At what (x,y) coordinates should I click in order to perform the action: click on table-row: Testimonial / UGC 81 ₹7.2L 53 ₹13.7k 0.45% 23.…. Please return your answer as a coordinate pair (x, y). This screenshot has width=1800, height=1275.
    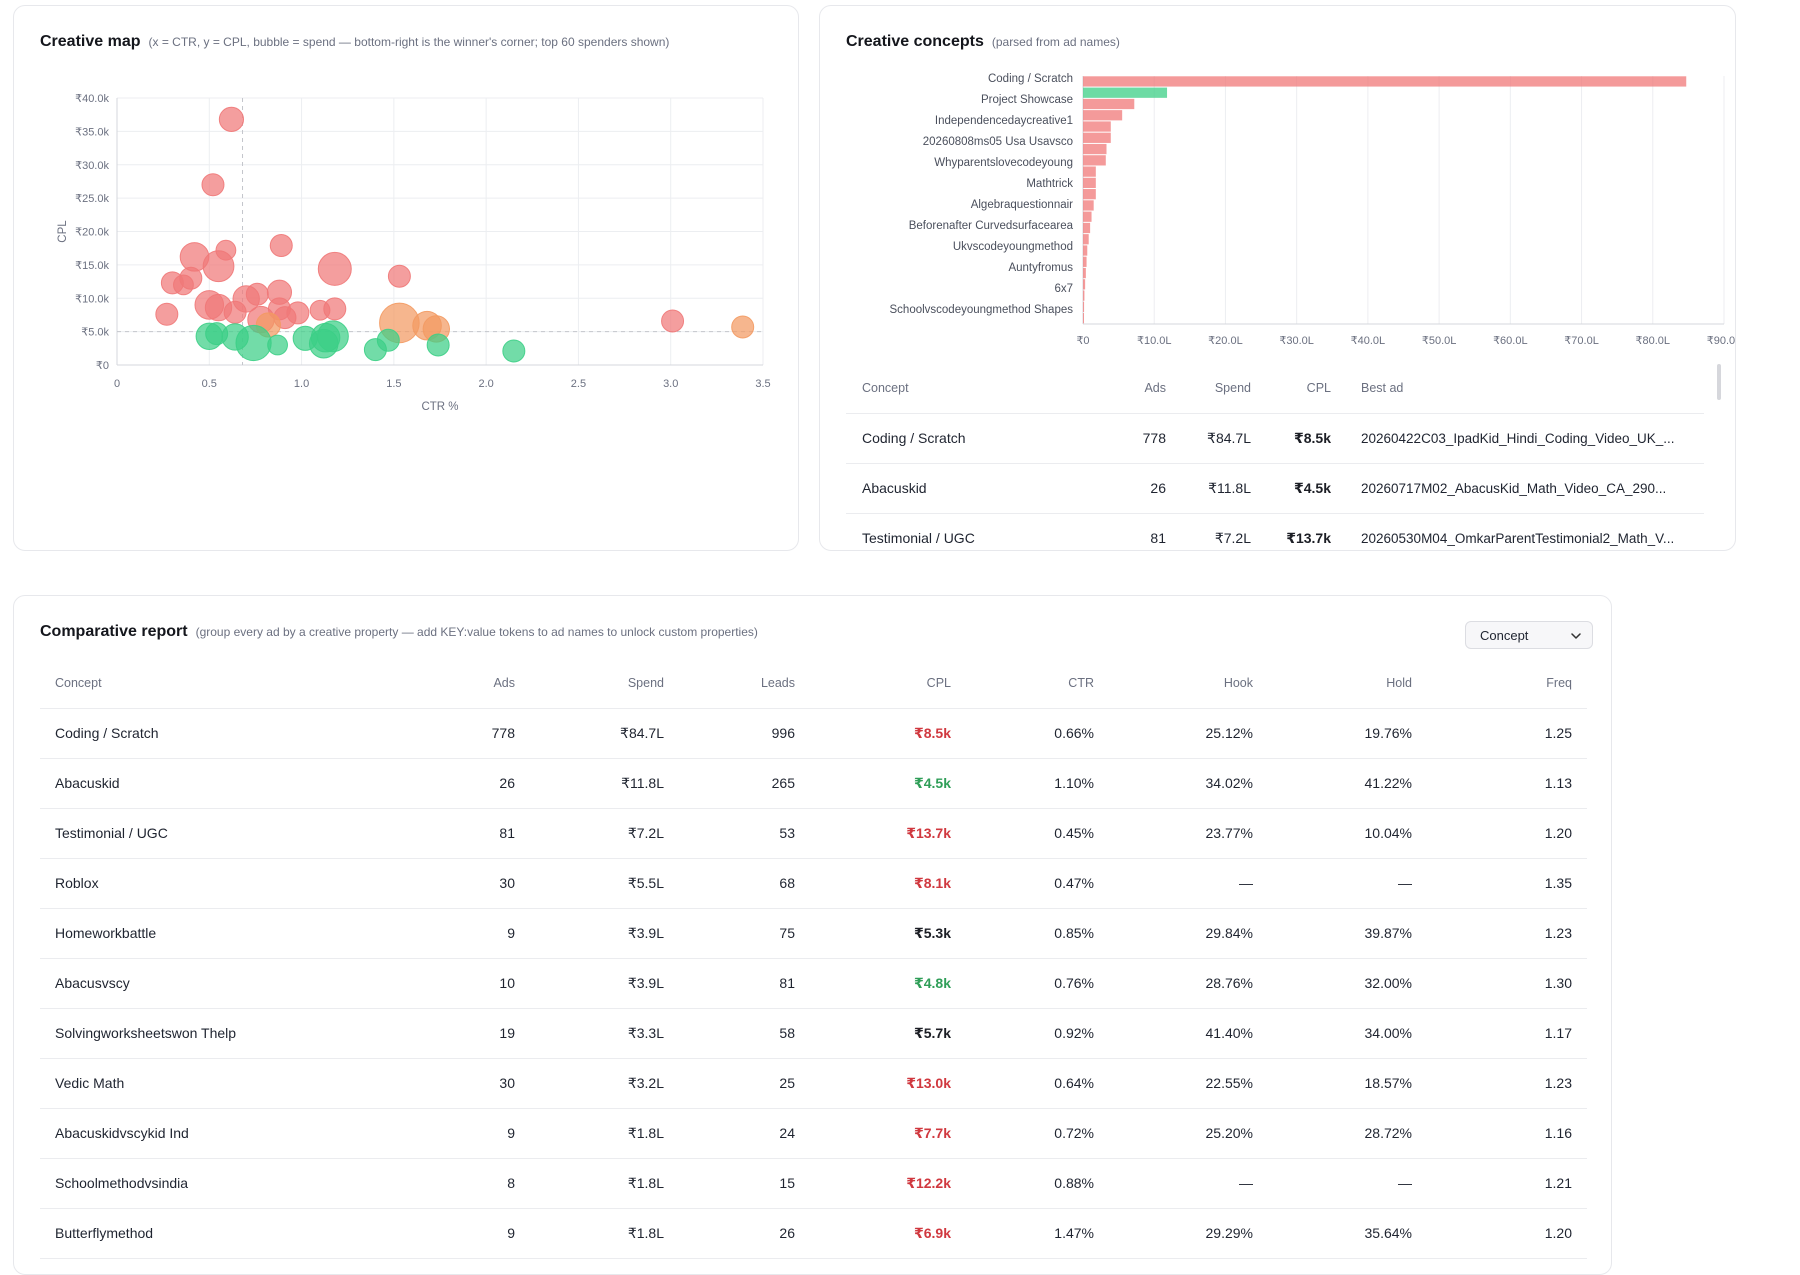
    Looking at the image, I should click on (813, 833).